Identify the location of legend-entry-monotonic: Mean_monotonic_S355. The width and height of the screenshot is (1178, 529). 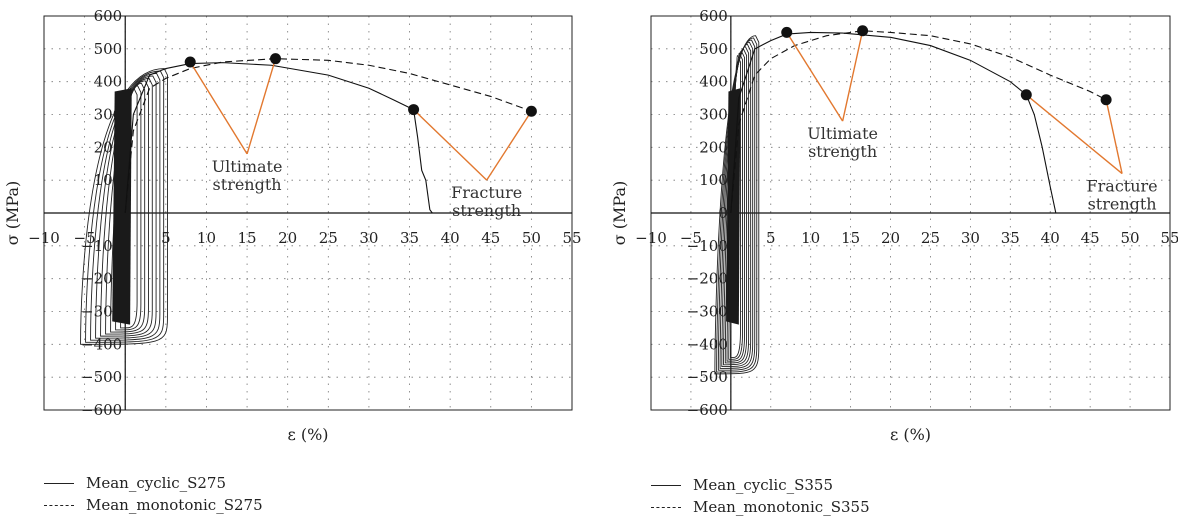
(760, 507).